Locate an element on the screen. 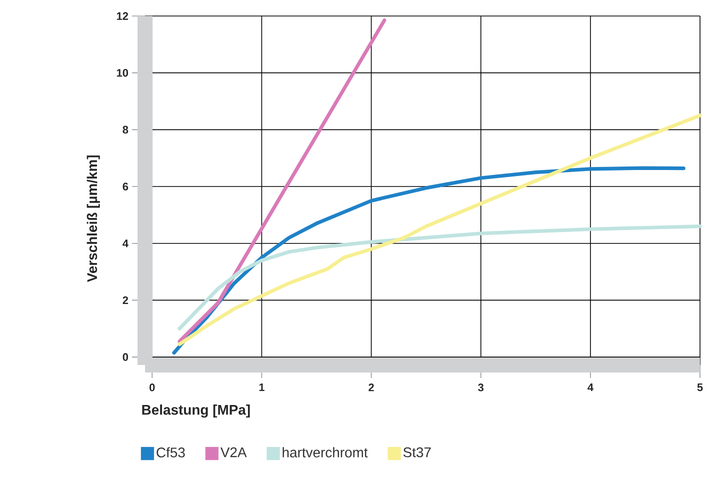  y-tick-label: 0 is located at coordinates (125, 357).